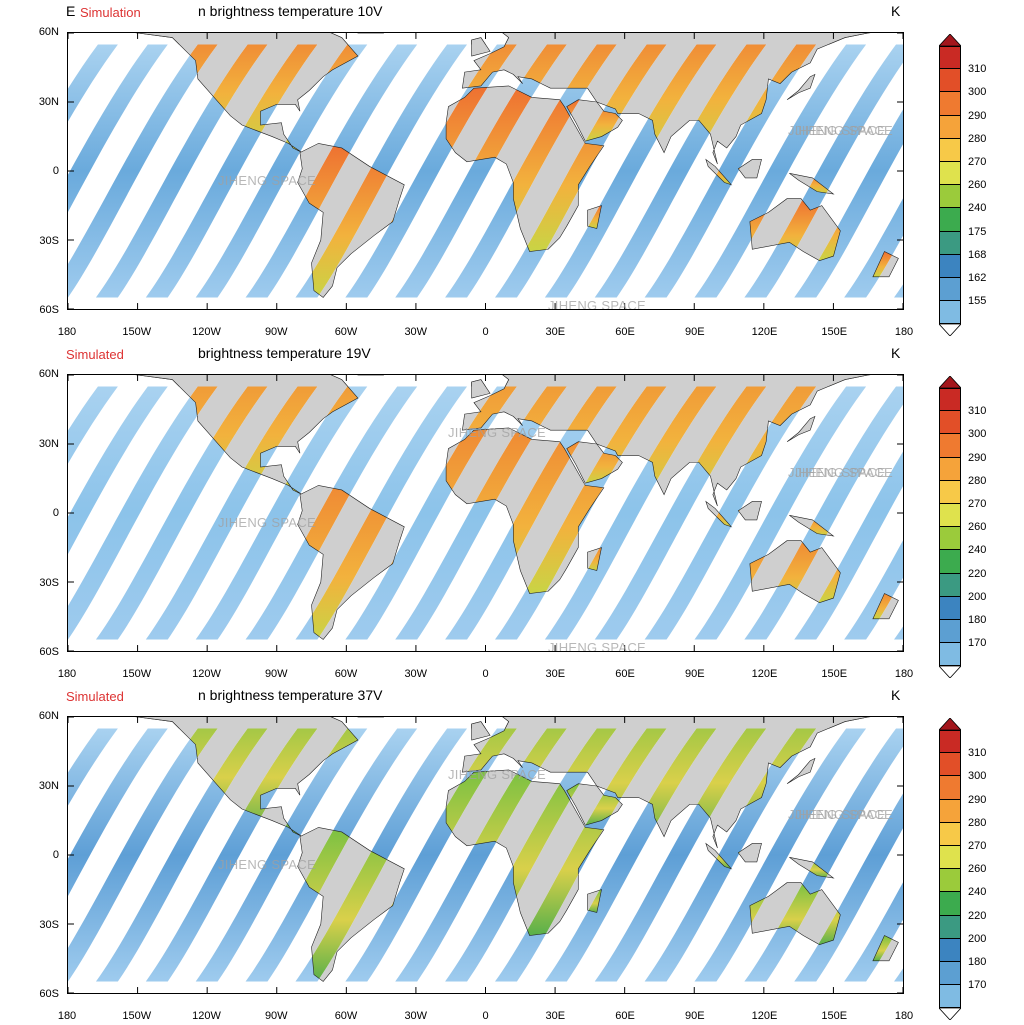 The height and width of the screenshot is (1025, 1024). Describe the element at coordinates (977, 301) in the screenshot. I see `legend-value: 155` at that location.